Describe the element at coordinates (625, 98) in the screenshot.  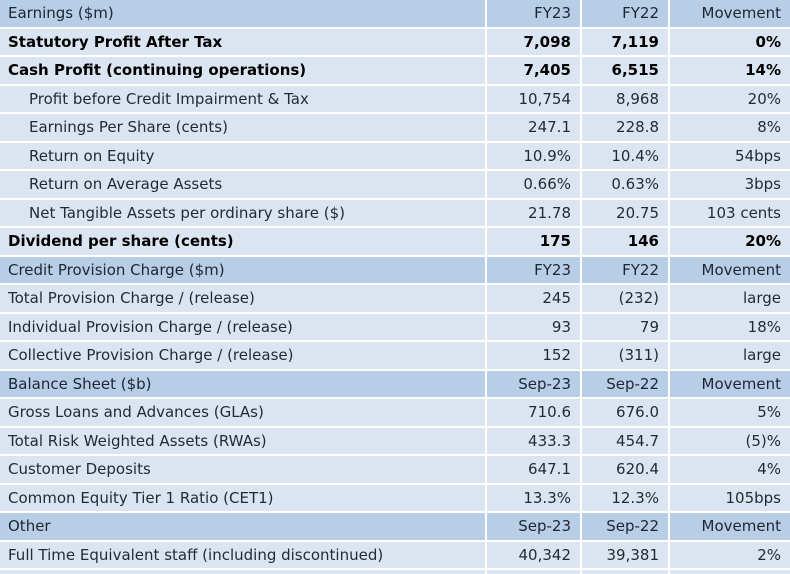
I see `cell-fy22: 8,968` at that location.